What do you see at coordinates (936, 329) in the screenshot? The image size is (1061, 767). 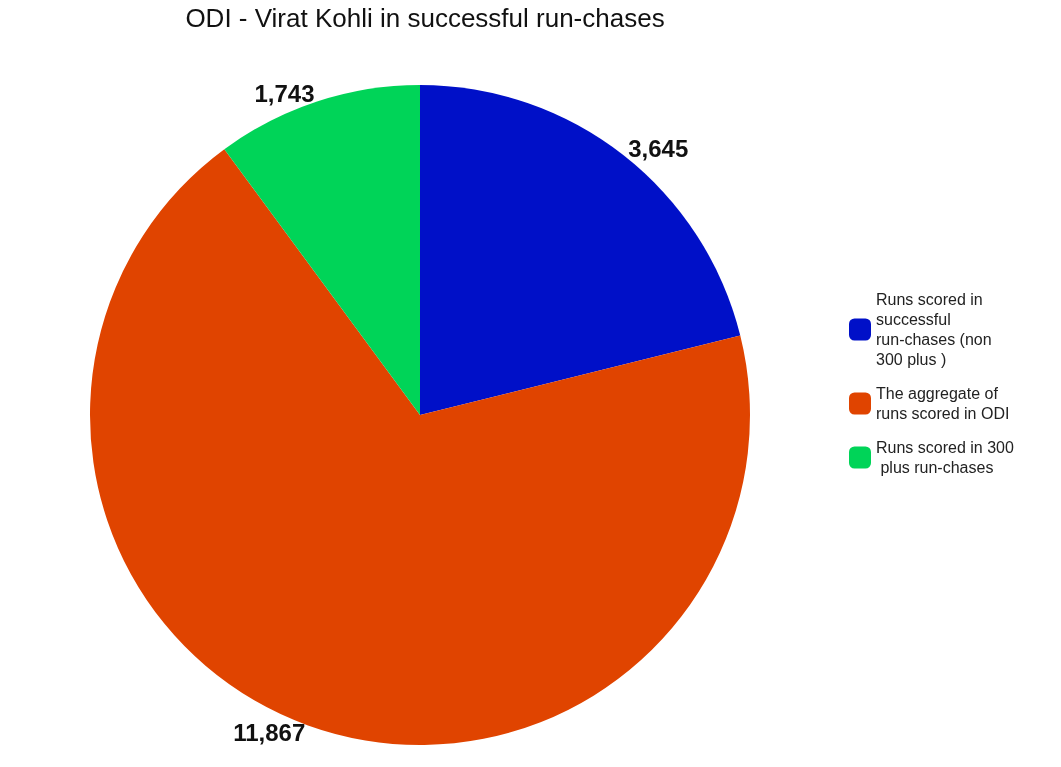 I see `legend-label: Runs scored in successful run-chases (non 300 plus )` at bounding box center [936, 329].